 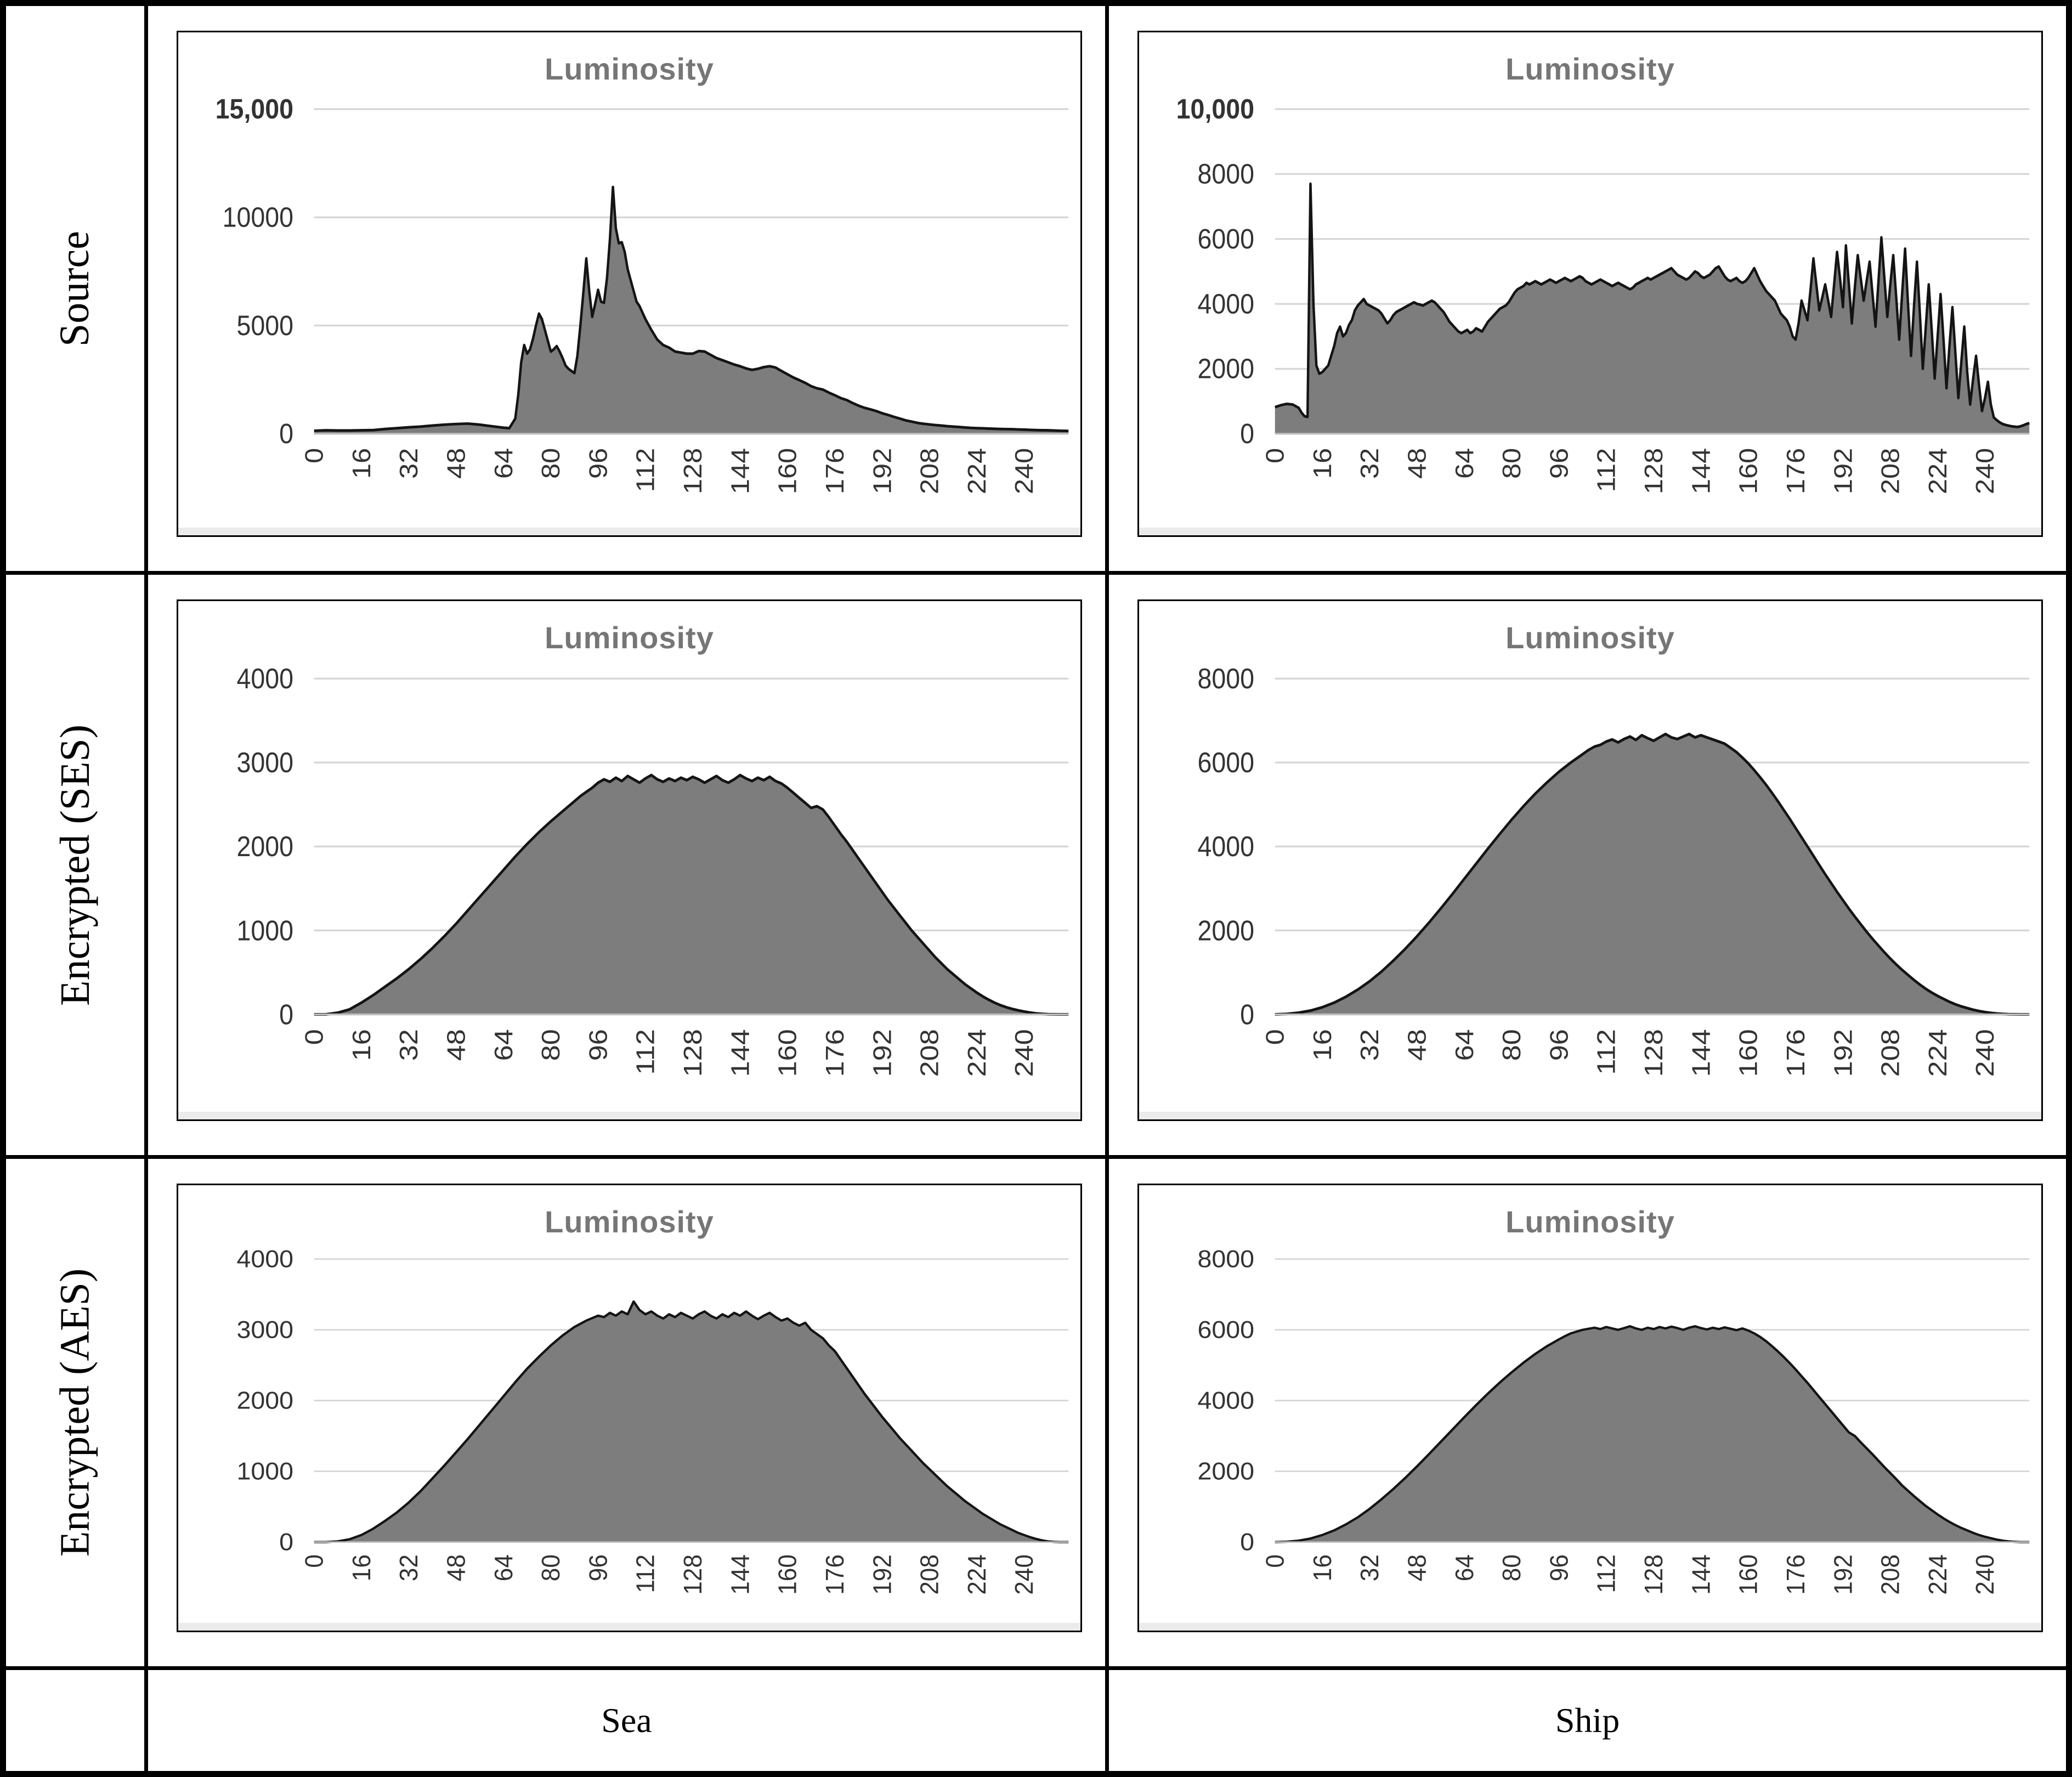 I want to click on row-label-source: Source, so click(x=75, y=289).